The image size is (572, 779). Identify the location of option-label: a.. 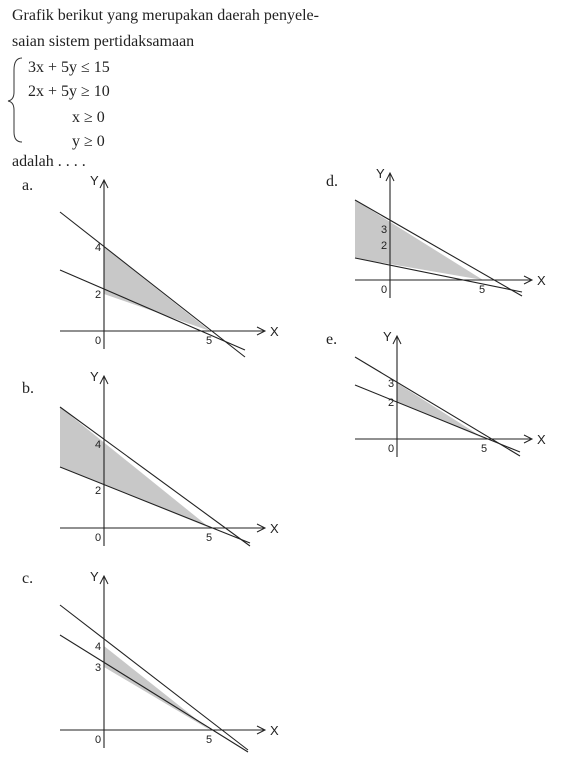
(27, 185).